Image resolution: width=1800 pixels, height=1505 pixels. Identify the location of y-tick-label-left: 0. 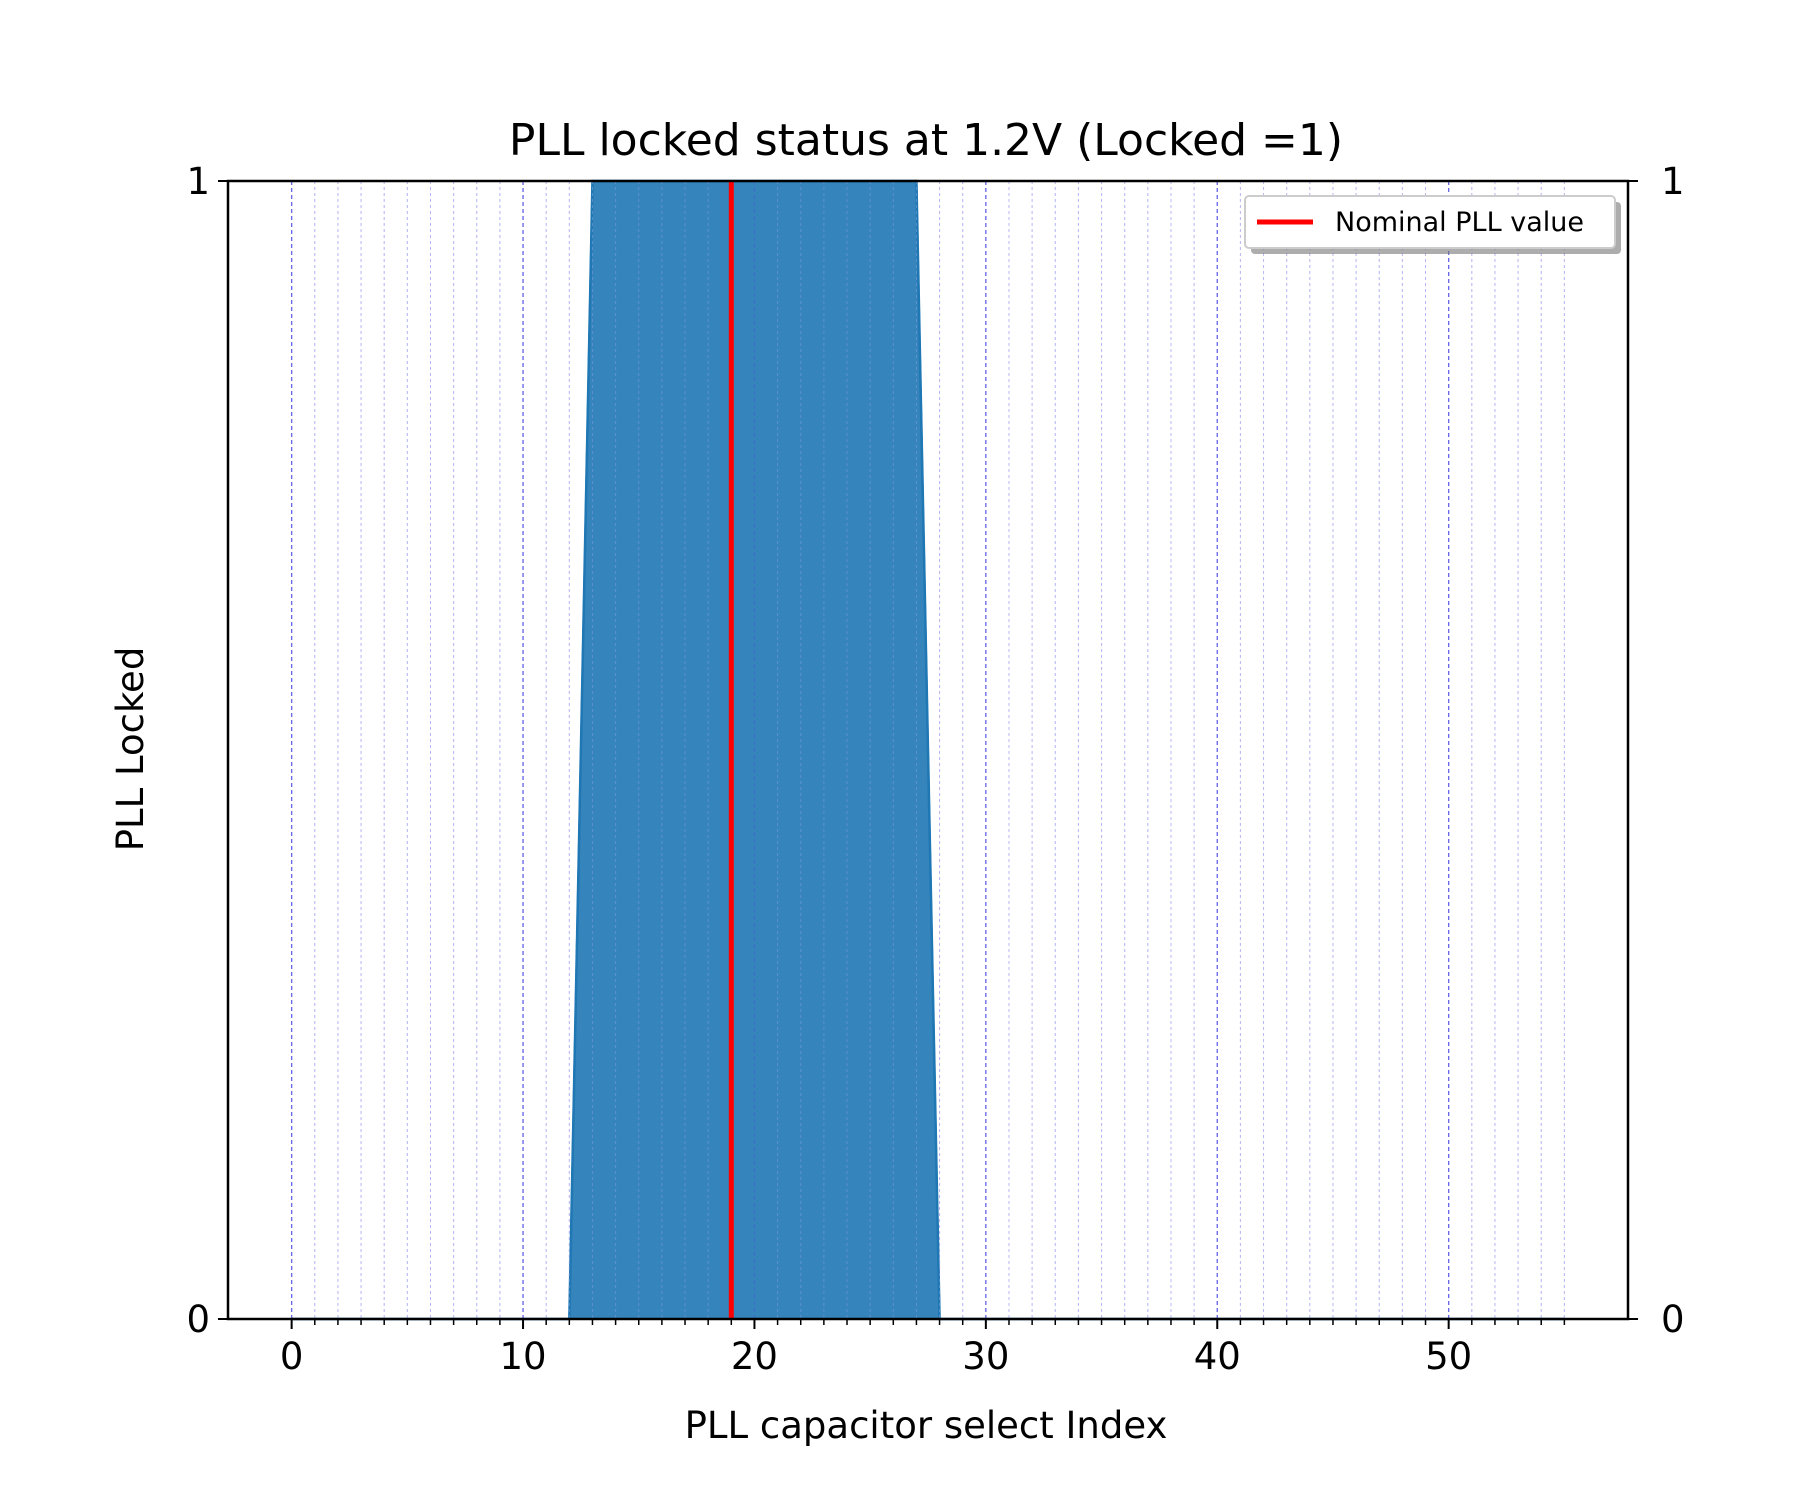
(198, 1319).